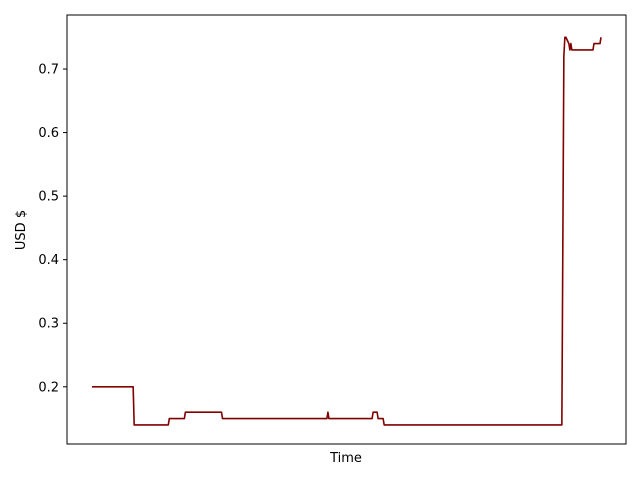 The image size is (640, 480). Describe the element at coordinates (21, 230) in the screenshot. I see `y-axis-label: USD $` at that location.